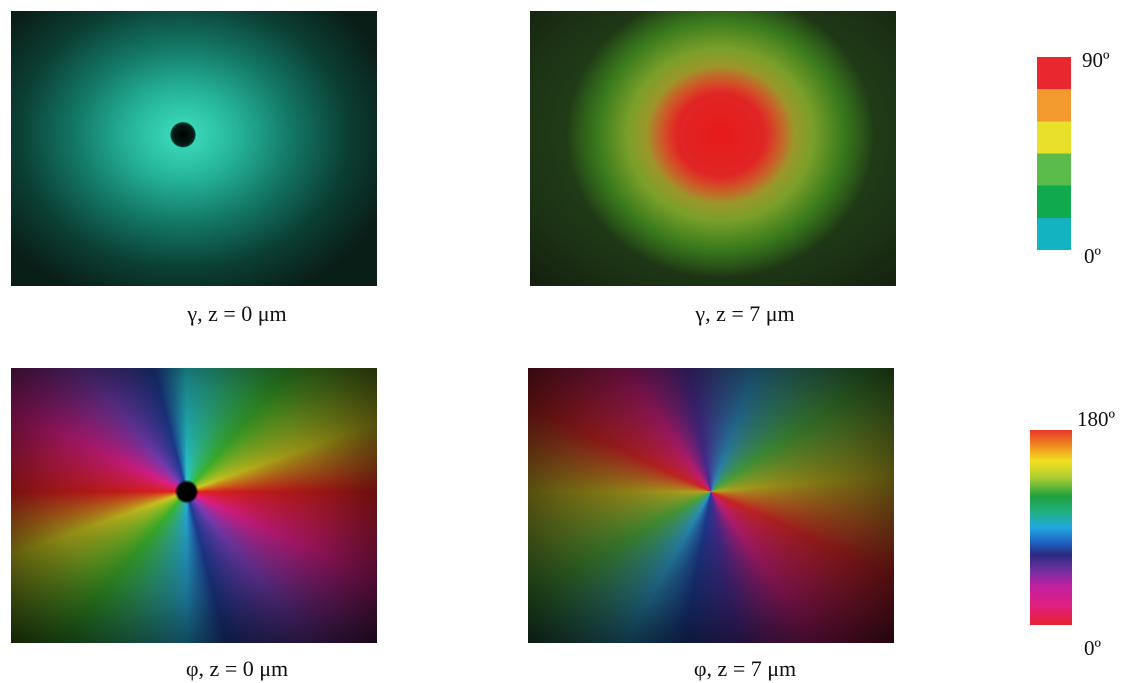  Describe the element at coordinates (1096, 60) in the screenshot. I see `colorbar-max-label: 90º` at that location.